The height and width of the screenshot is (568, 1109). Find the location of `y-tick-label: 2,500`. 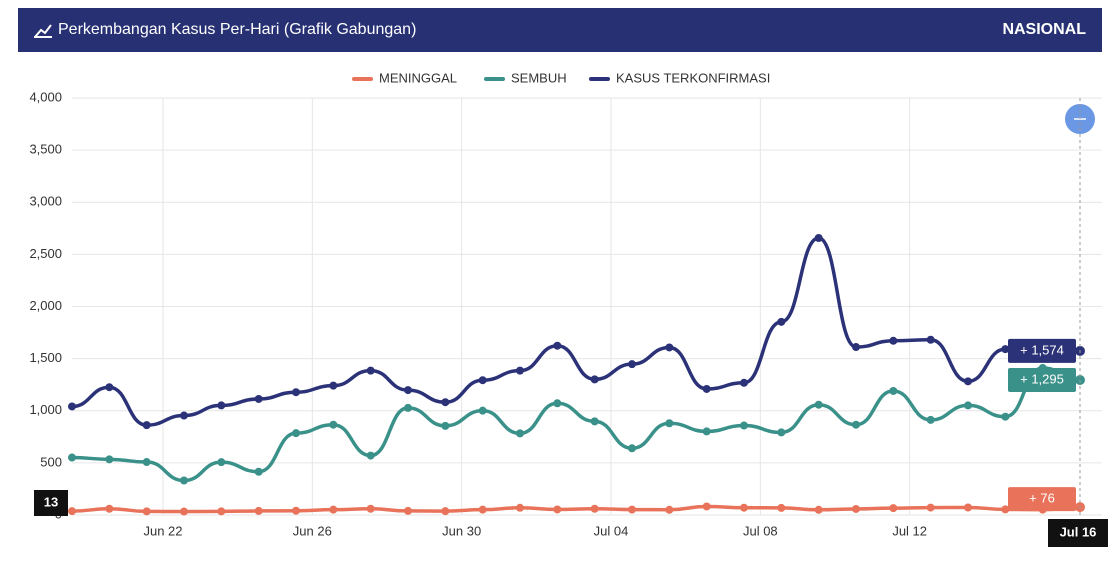

y-tick-label: 2,500 is located at coordinates (45, 253).